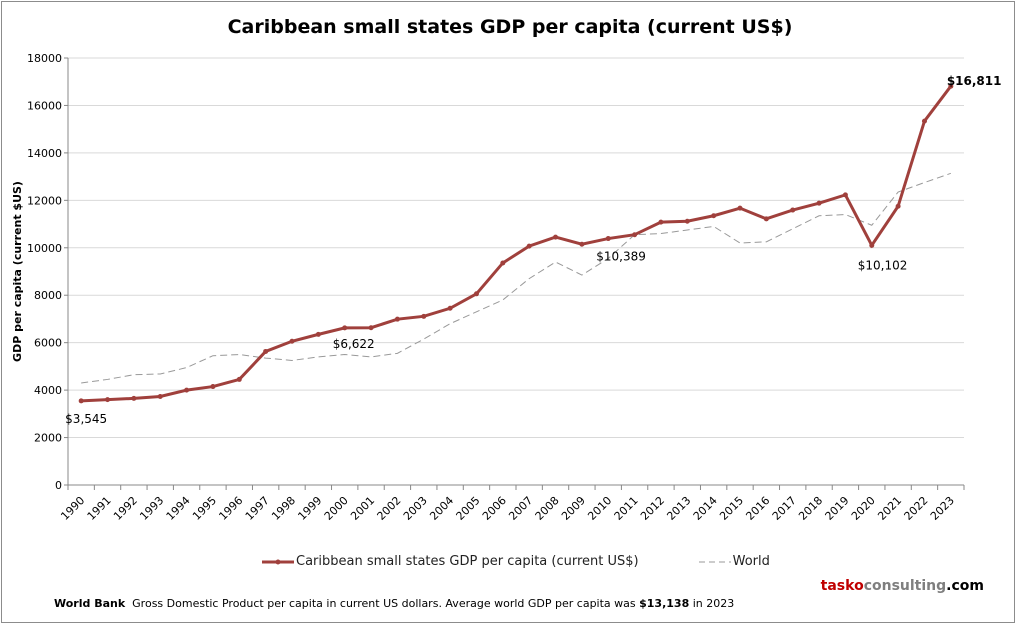 The width and height of the screenshot is (1016, 624). Describe the element at coordinates (974, 81) in the screenshot. I see `data-label: $16,811` at that location.